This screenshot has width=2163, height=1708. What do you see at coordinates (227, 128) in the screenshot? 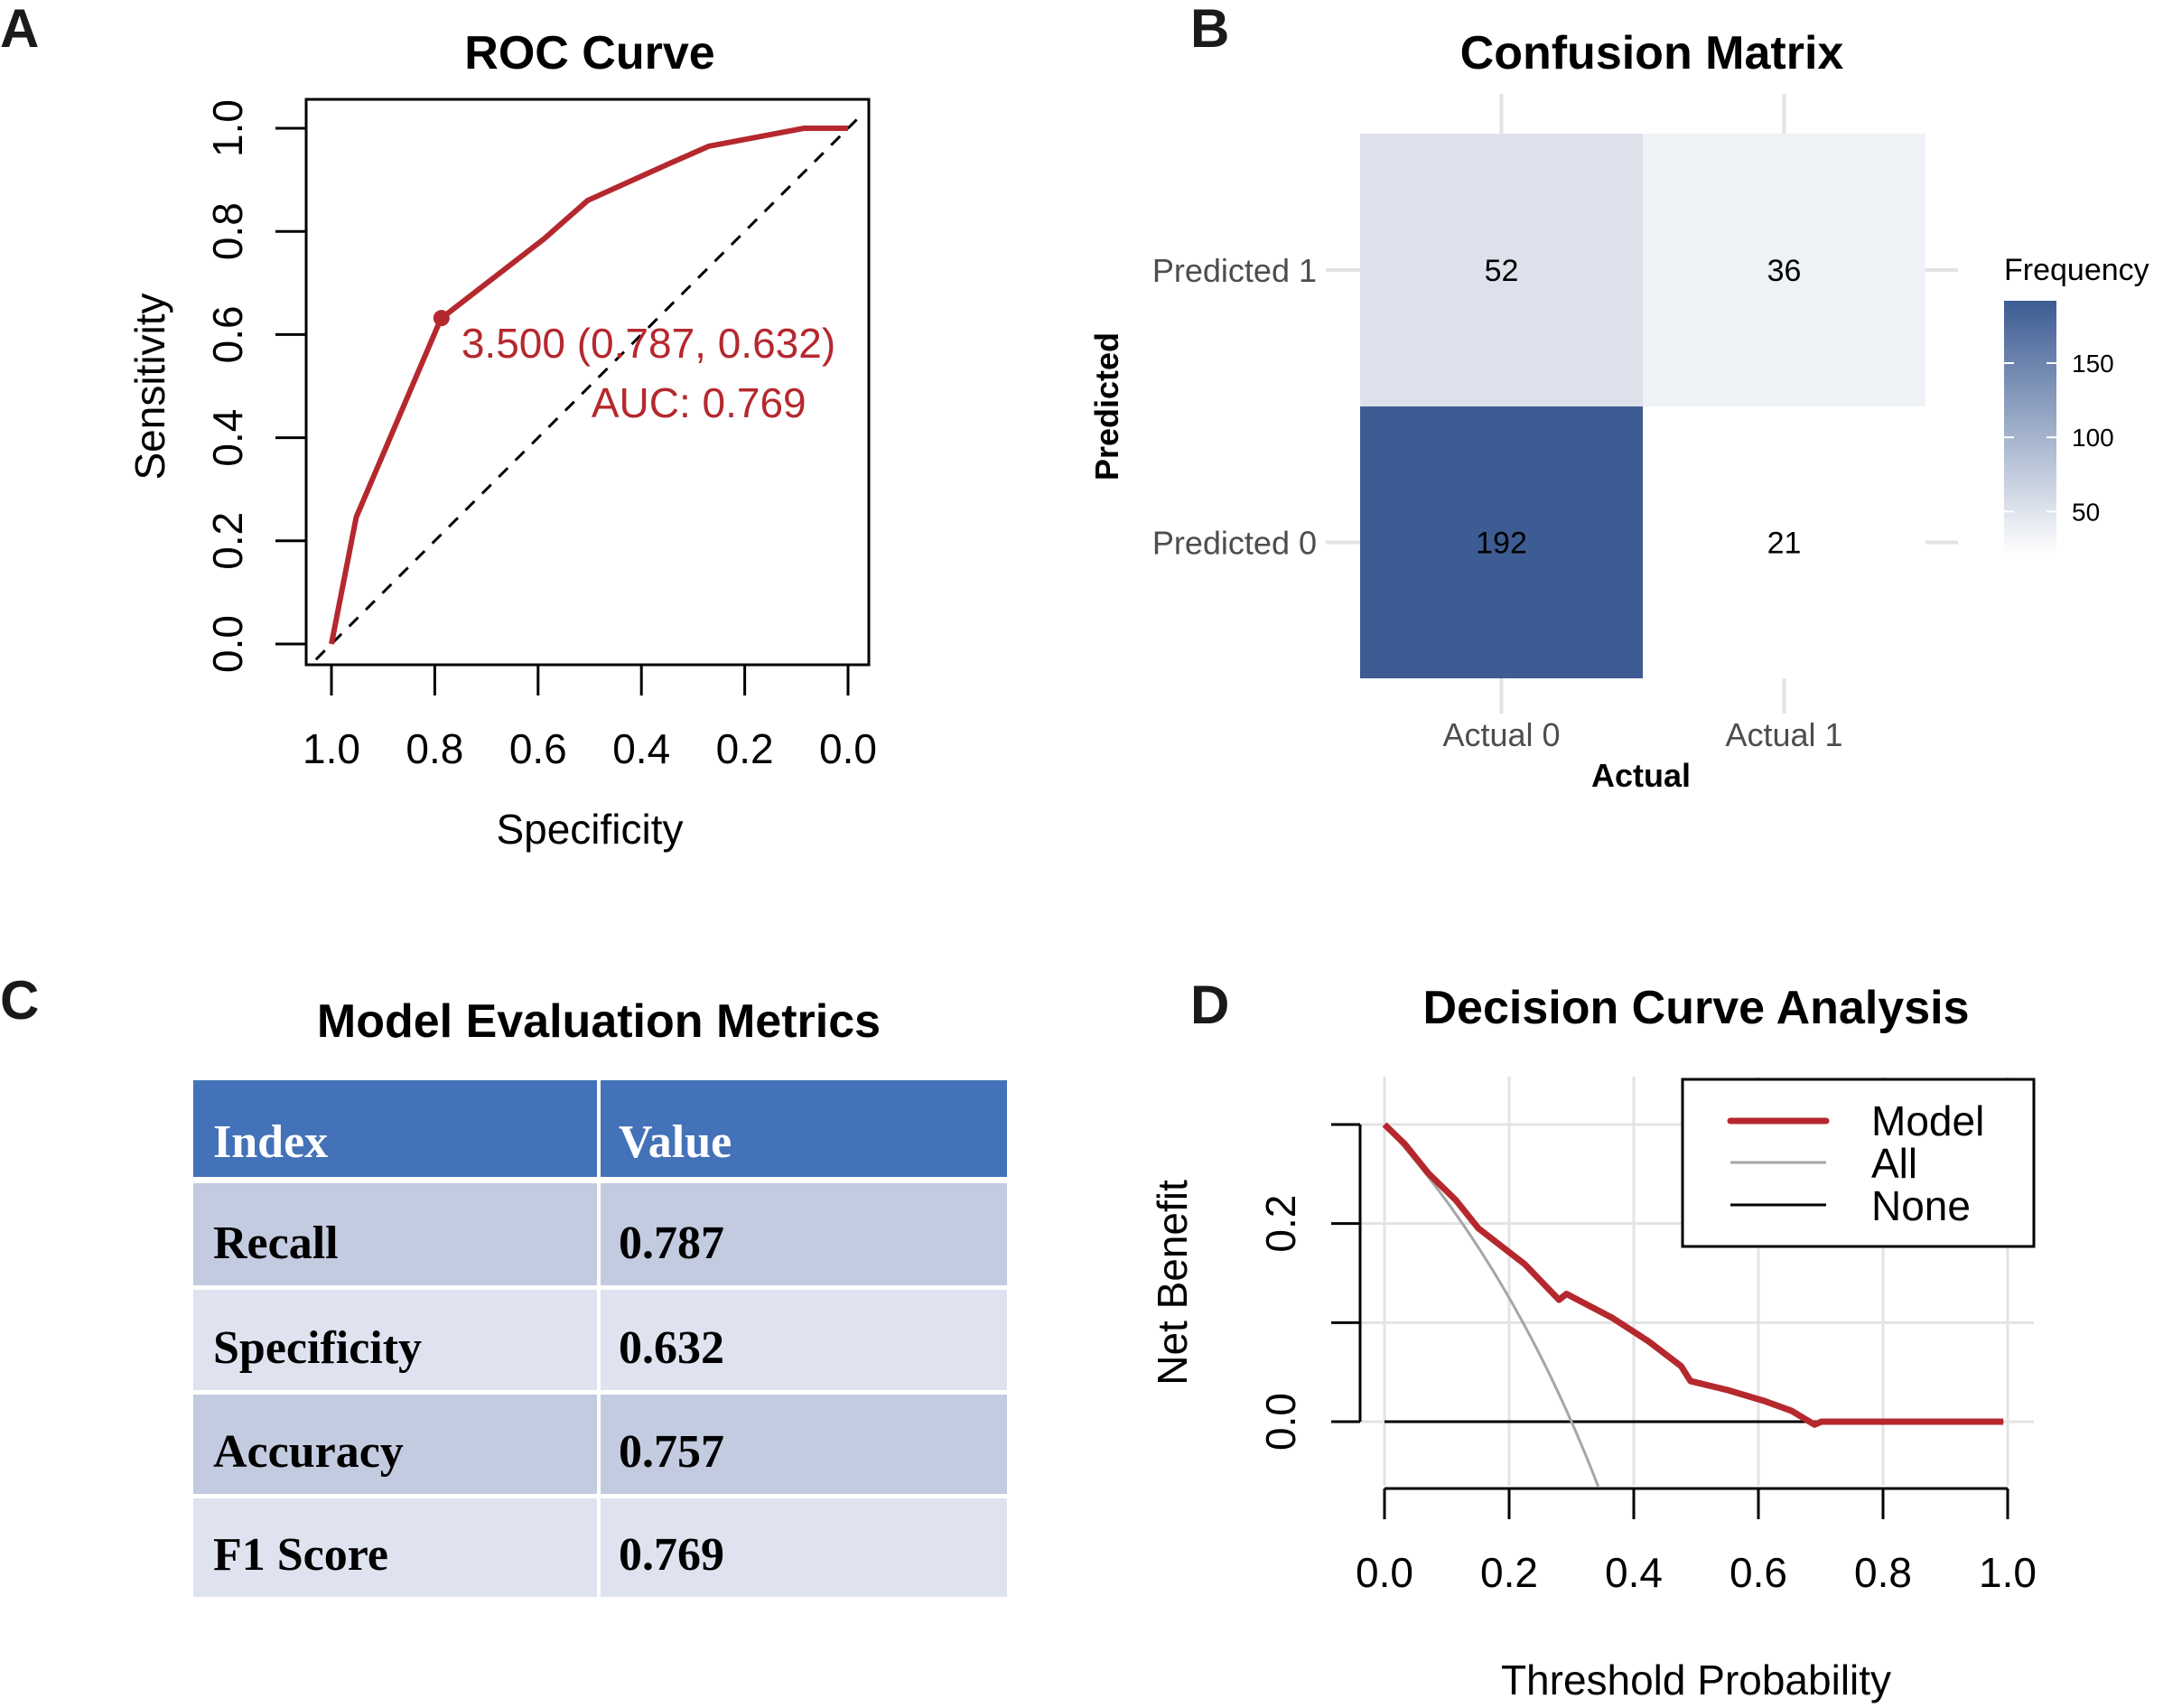
I see `roc-y-tick-label: 1.0` at bounding box center [227, 128].